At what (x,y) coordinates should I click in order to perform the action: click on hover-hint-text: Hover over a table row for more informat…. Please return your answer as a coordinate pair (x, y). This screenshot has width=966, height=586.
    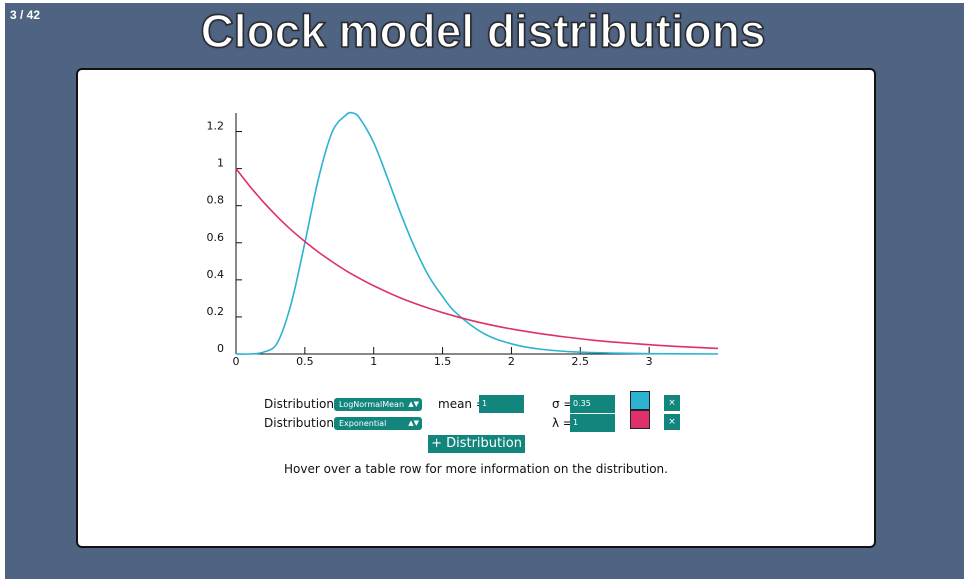
    Looking at the image, I should click on (476, 469).